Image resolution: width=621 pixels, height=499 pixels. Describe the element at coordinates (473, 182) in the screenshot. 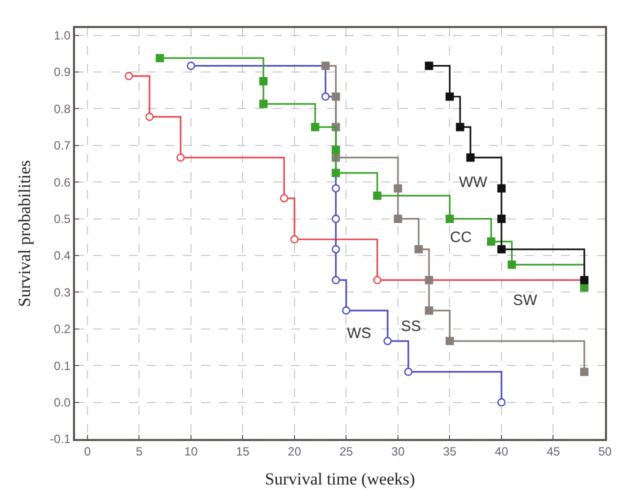

I see `series-label: WW` at that location.